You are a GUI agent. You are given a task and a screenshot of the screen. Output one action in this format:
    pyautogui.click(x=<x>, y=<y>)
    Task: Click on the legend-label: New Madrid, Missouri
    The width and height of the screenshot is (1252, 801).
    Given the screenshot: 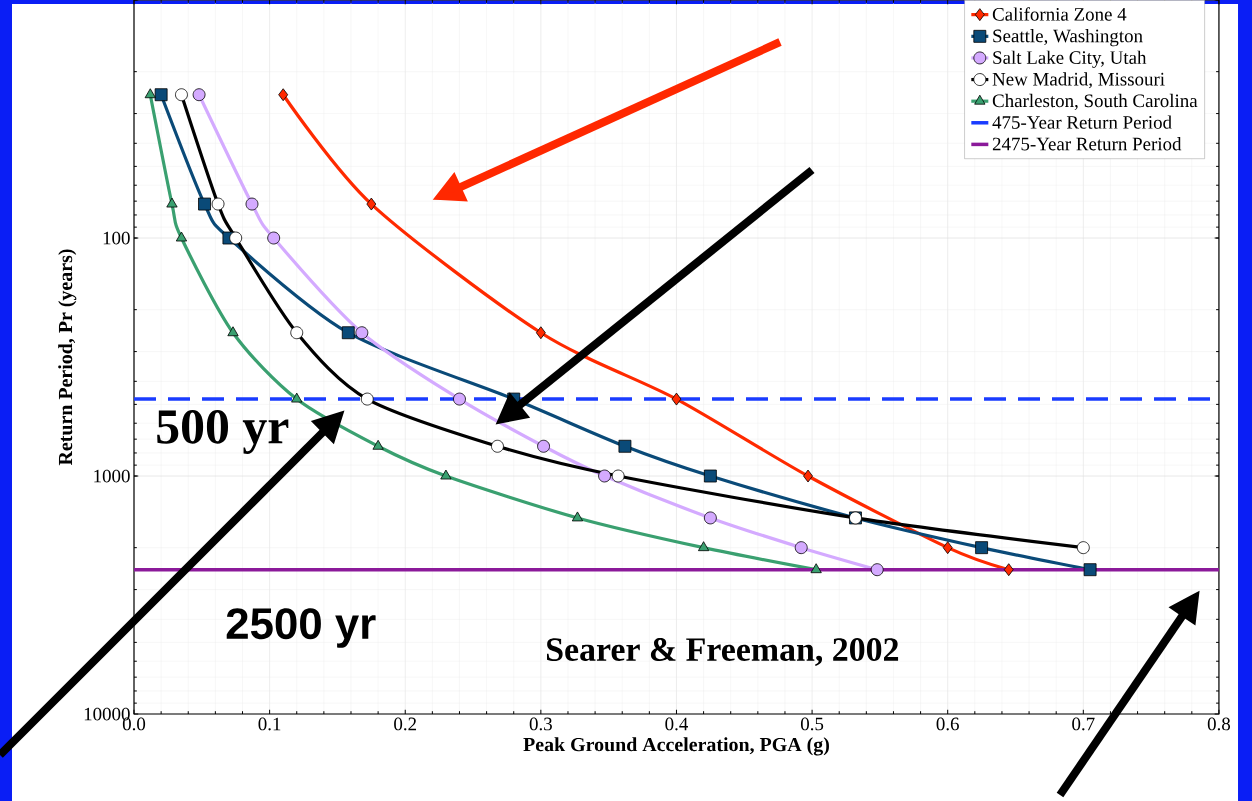 What is the action you would take?
    pyautogui.click(x=1078, y=80)
    